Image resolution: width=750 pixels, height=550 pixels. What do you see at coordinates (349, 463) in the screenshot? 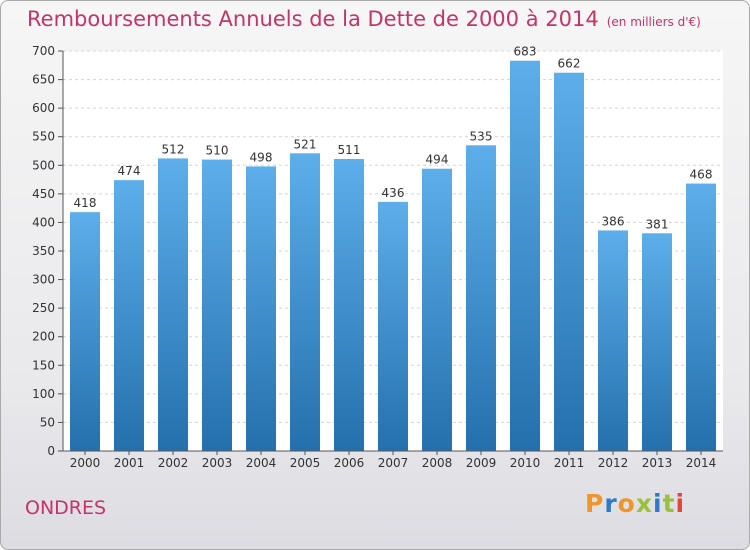
I see `x-tick-label-2006: 2006` at bounding box center [349, 463].